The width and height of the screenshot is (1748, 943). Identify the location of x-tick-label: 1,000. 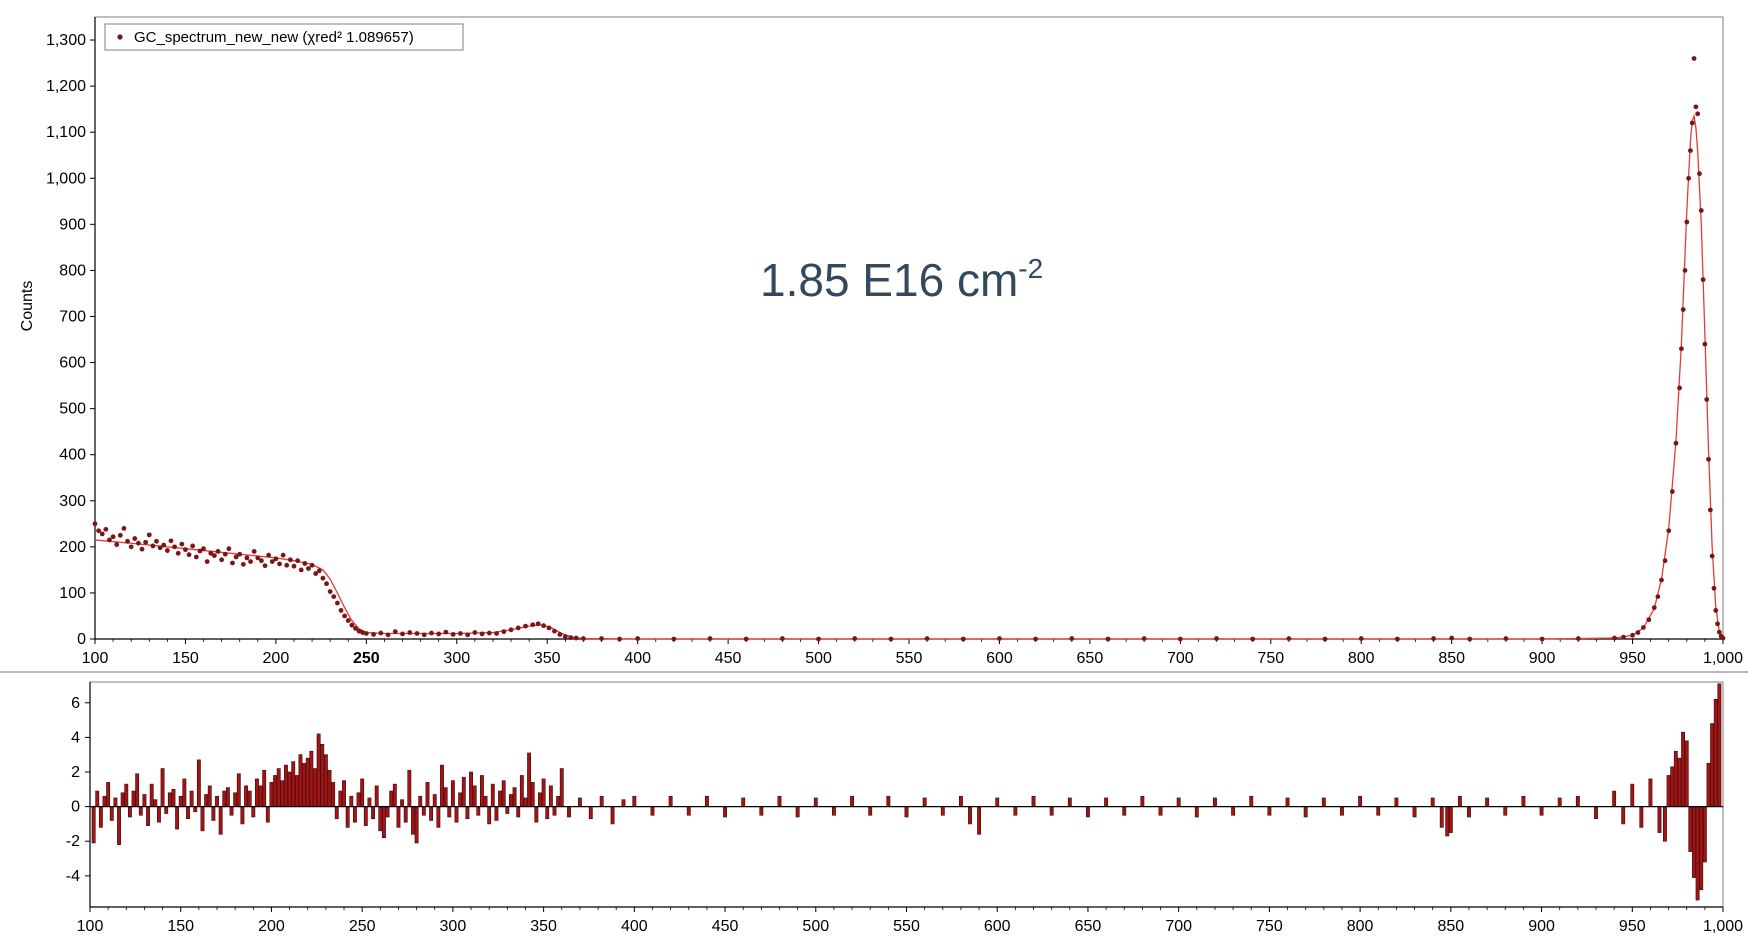
(1723, 658).